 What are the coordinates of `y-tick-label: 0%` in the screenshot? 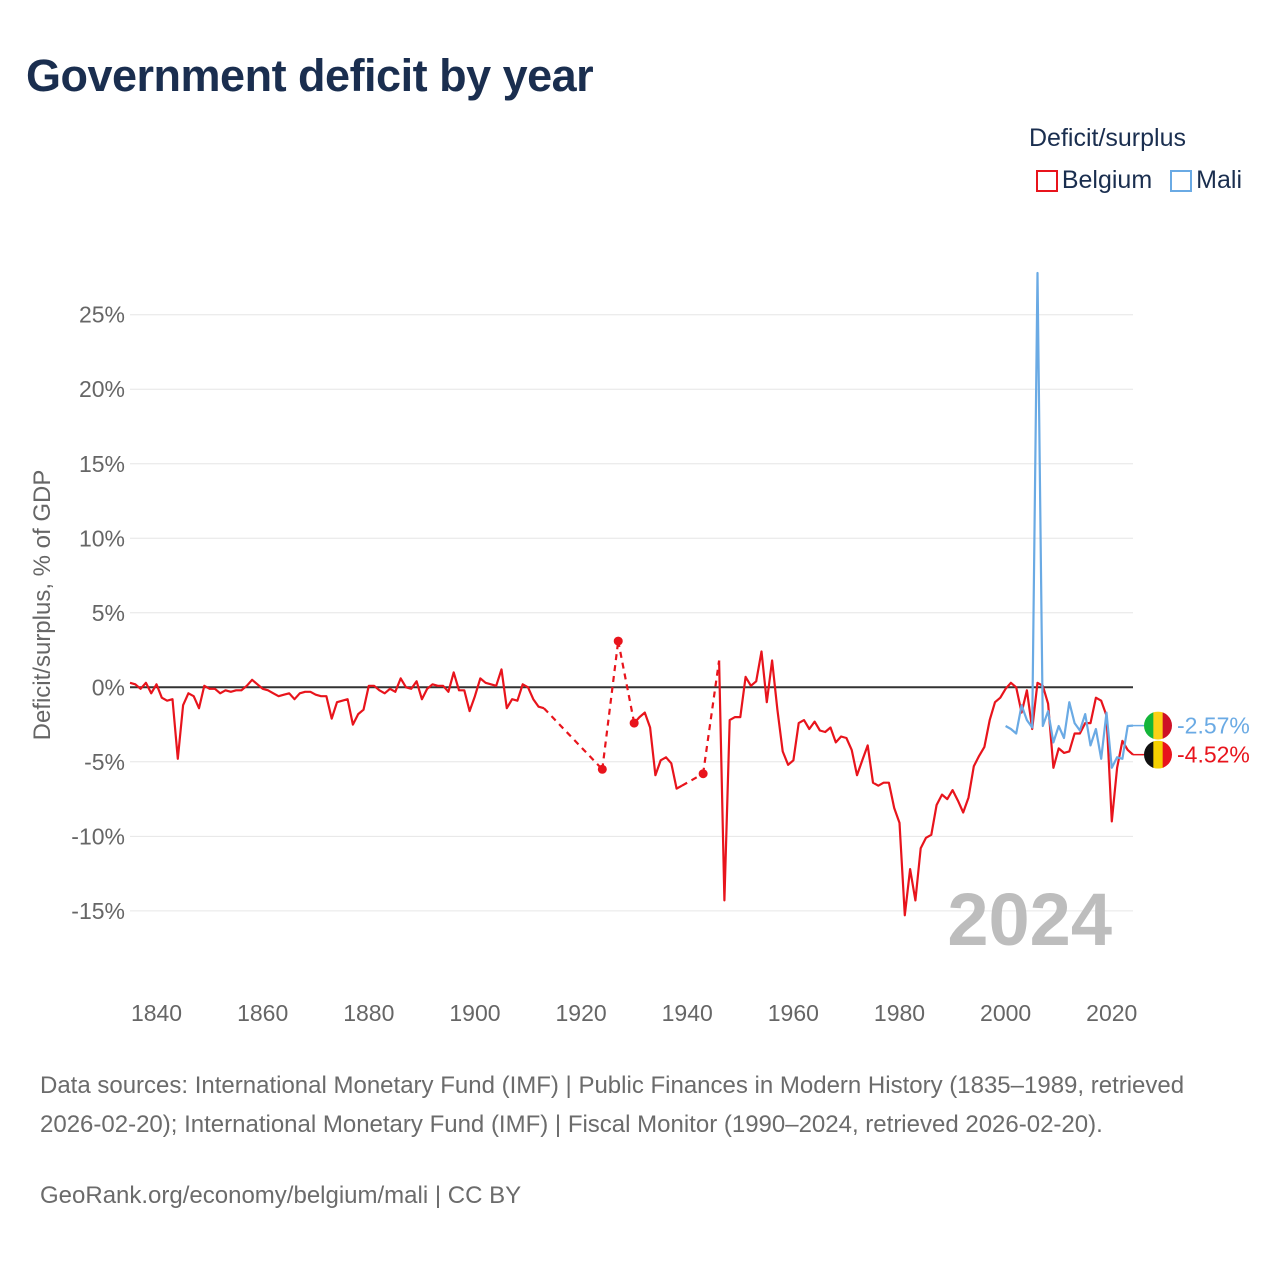 It's located at (108, 687).